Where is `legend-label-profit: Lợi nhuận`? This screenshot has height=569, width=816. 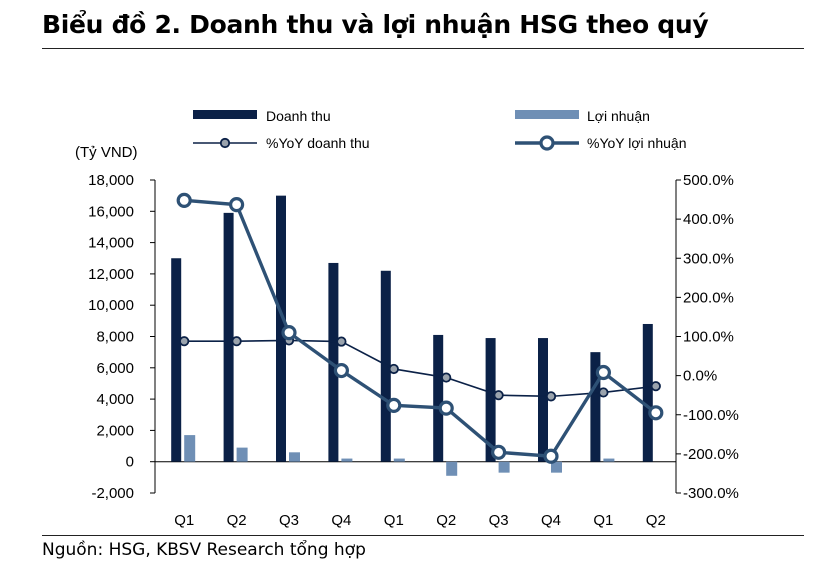
legend-label-profit: Lợi nhuận is located at coordinates (618, 116).